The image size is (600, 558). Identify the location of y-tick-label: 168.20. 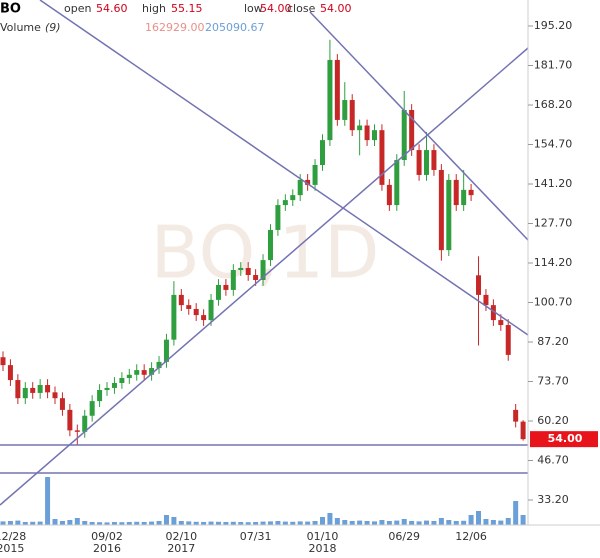
(553, 104).